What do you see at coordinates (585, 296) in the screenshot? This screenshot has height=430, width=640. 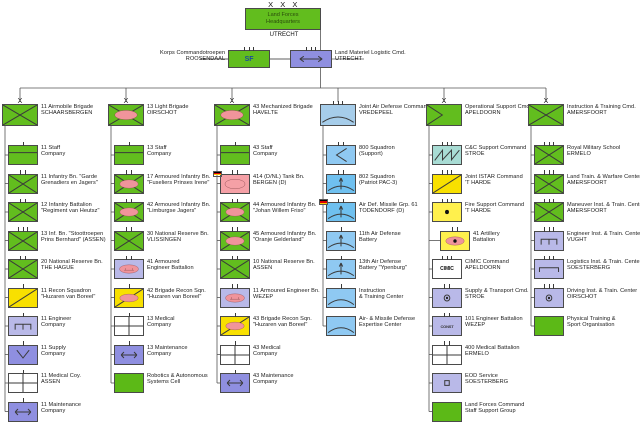 I see `col-instruction-training-item-5: Driving Inst. & Train. Center OIRSCHOT` at bounding box center [585, 296].